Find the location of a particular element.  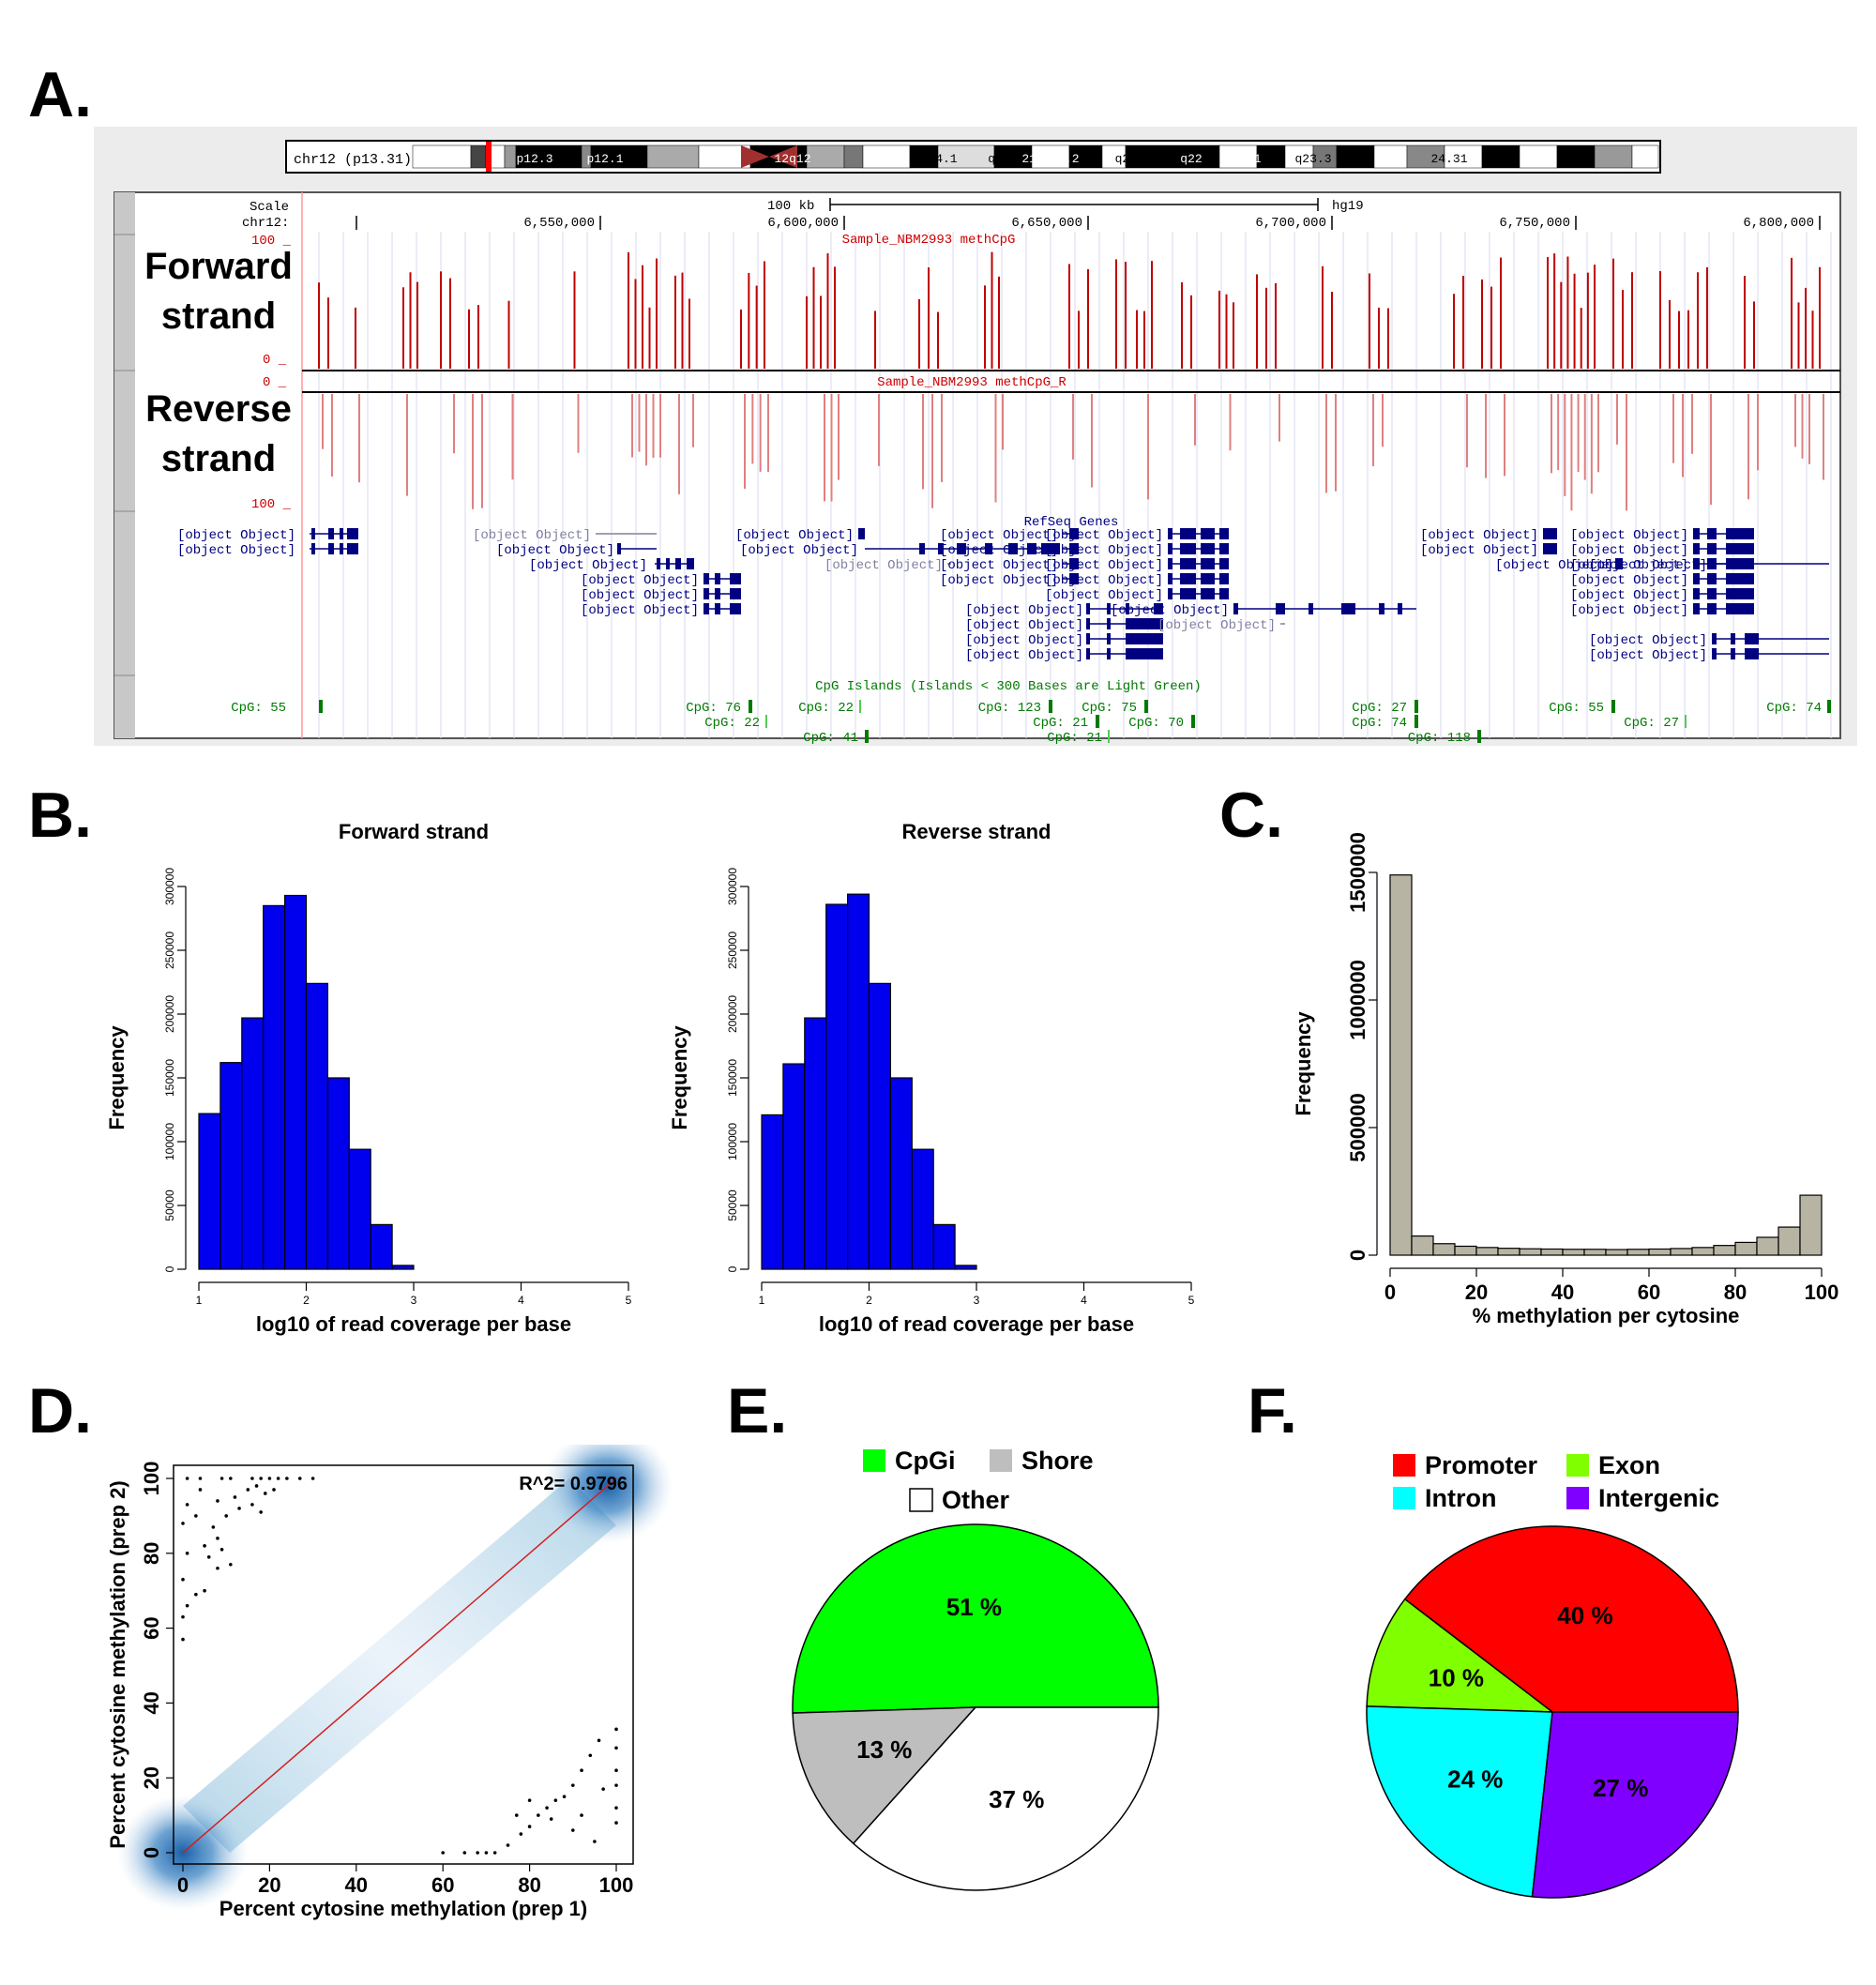

y-tick-label: 300000 is located at coordinates (169, 887).